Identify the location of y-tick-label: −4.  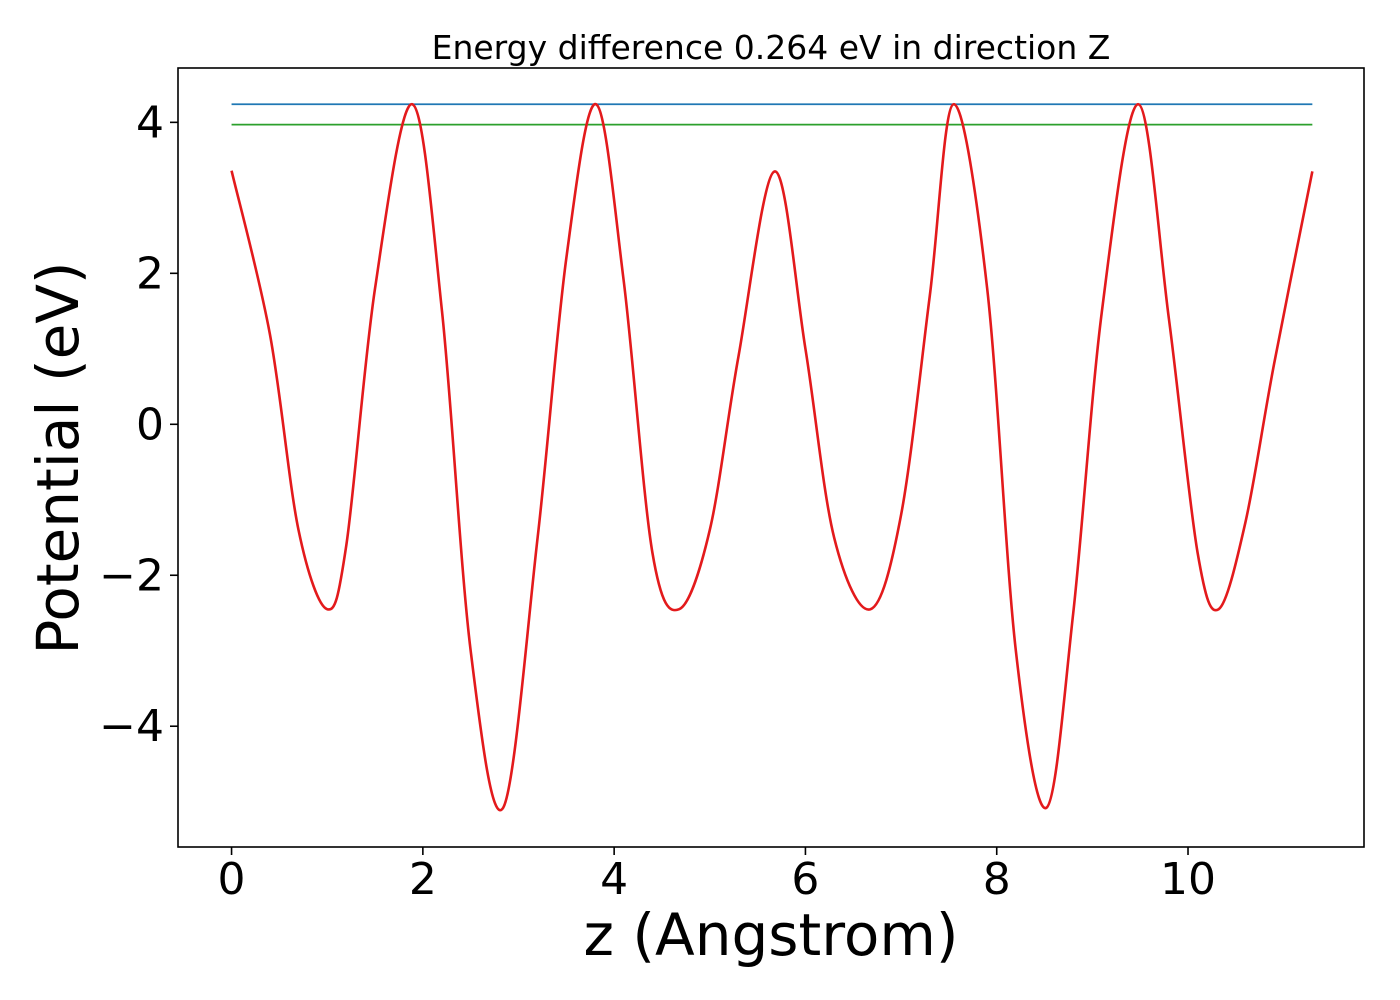
(131, 726).